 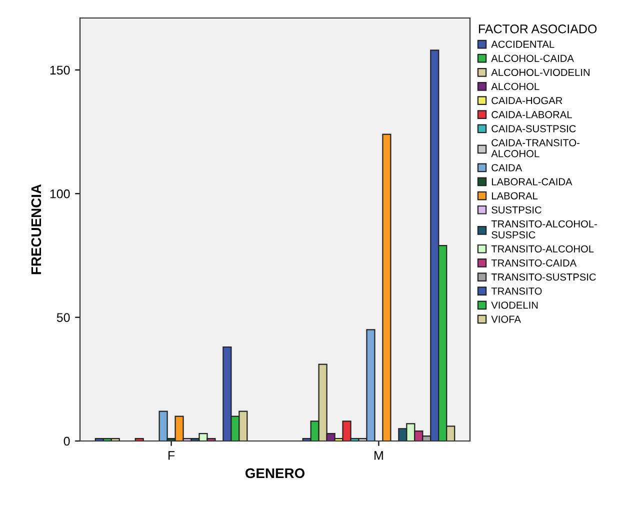 I want to click on y-tick-label: 100, so click(x=60, y=193).